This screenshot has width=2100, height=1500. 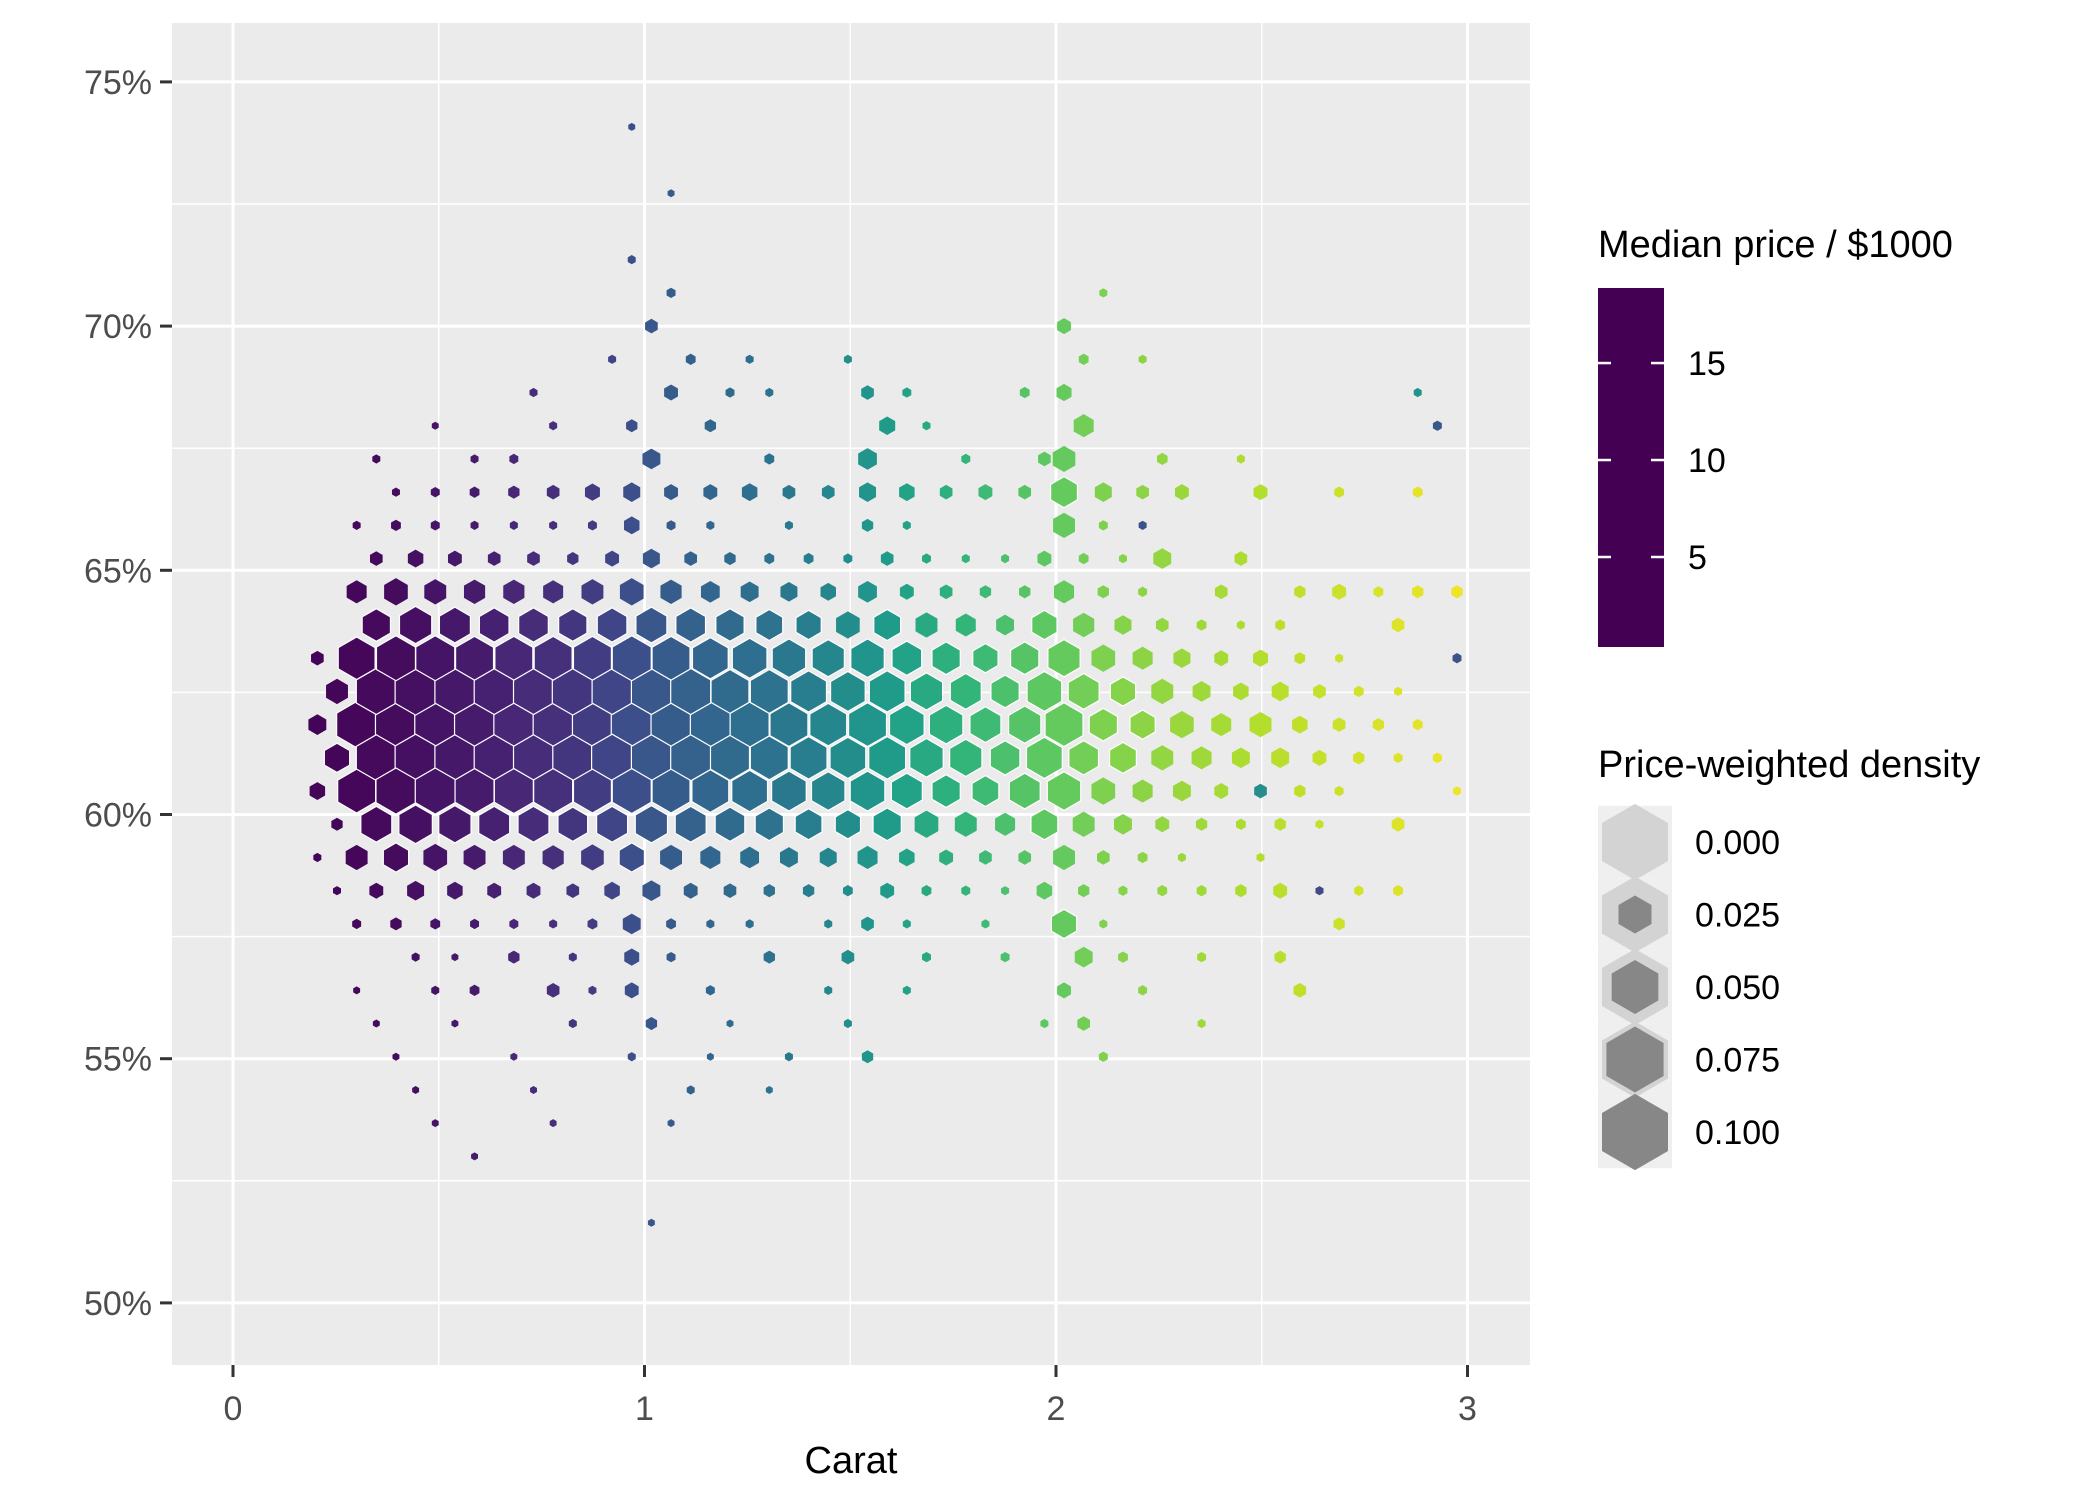 What do you see at coordinates (1707, 461) in the screenshot?
I see `colorbar-label: 10` at bounding box center [1707, 461].